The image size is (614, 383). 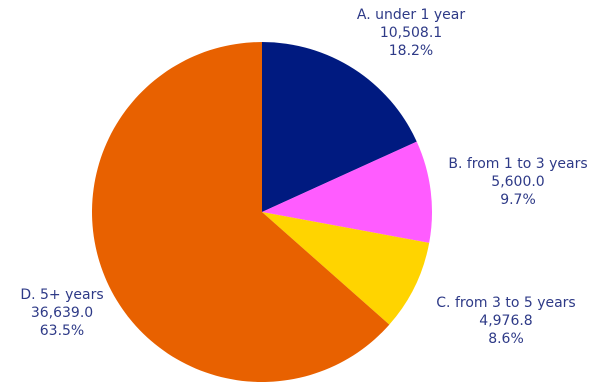 I want to click on slice-label-a-value: 10,508.1, so click(x=411, y=33).